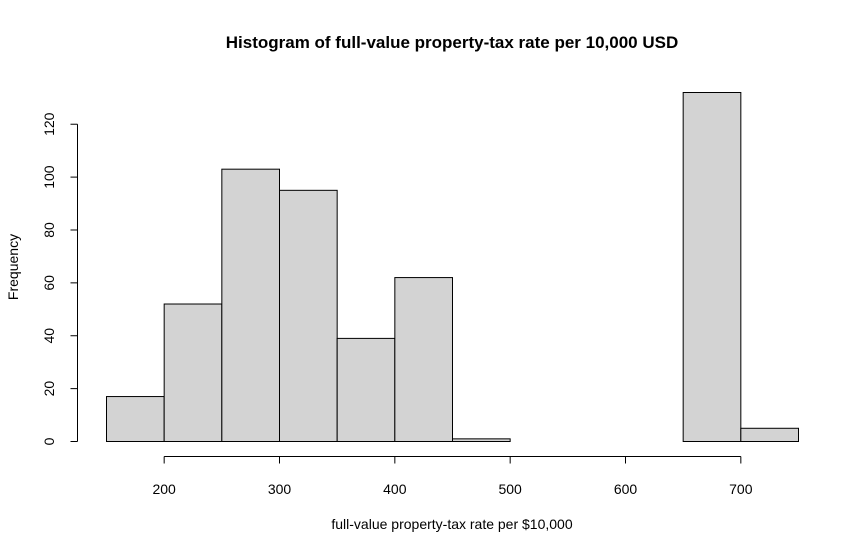  I want to click on y-tick-label-120: 120, so click(49, 124).